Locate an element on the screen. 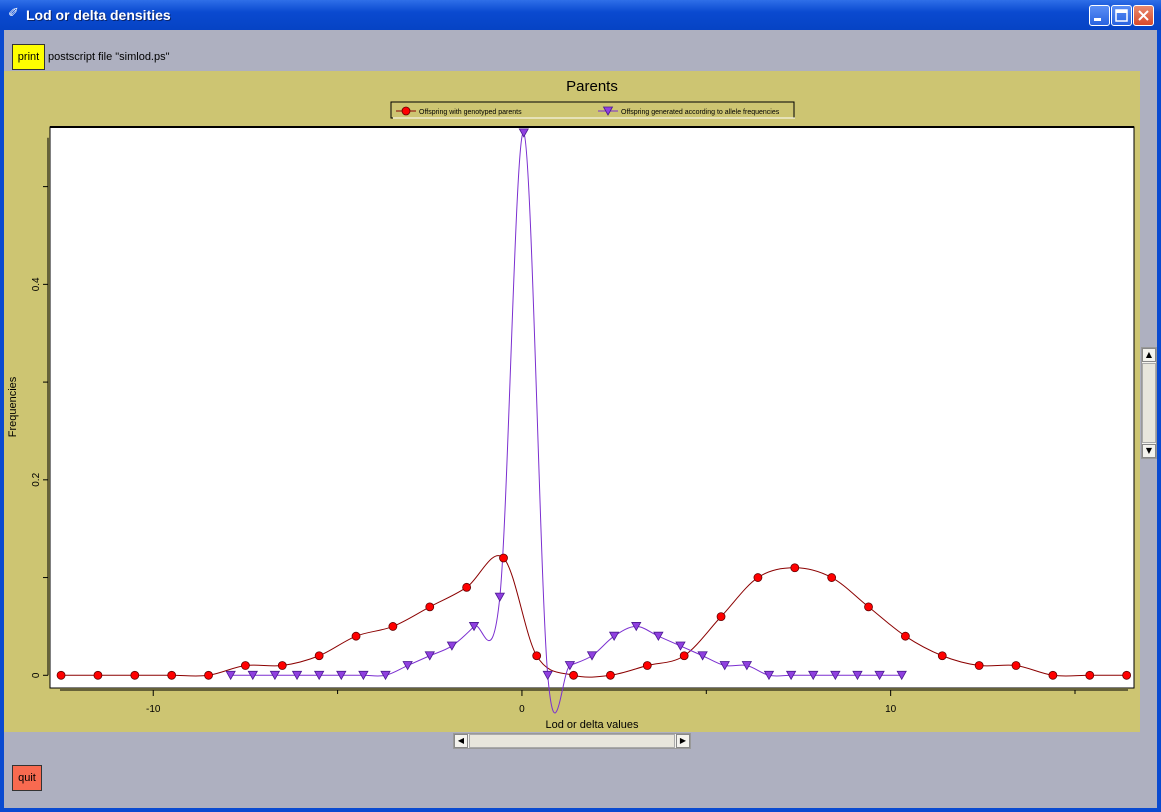  scroll-down-button: ▼ is located at coordinates (1149, 451).